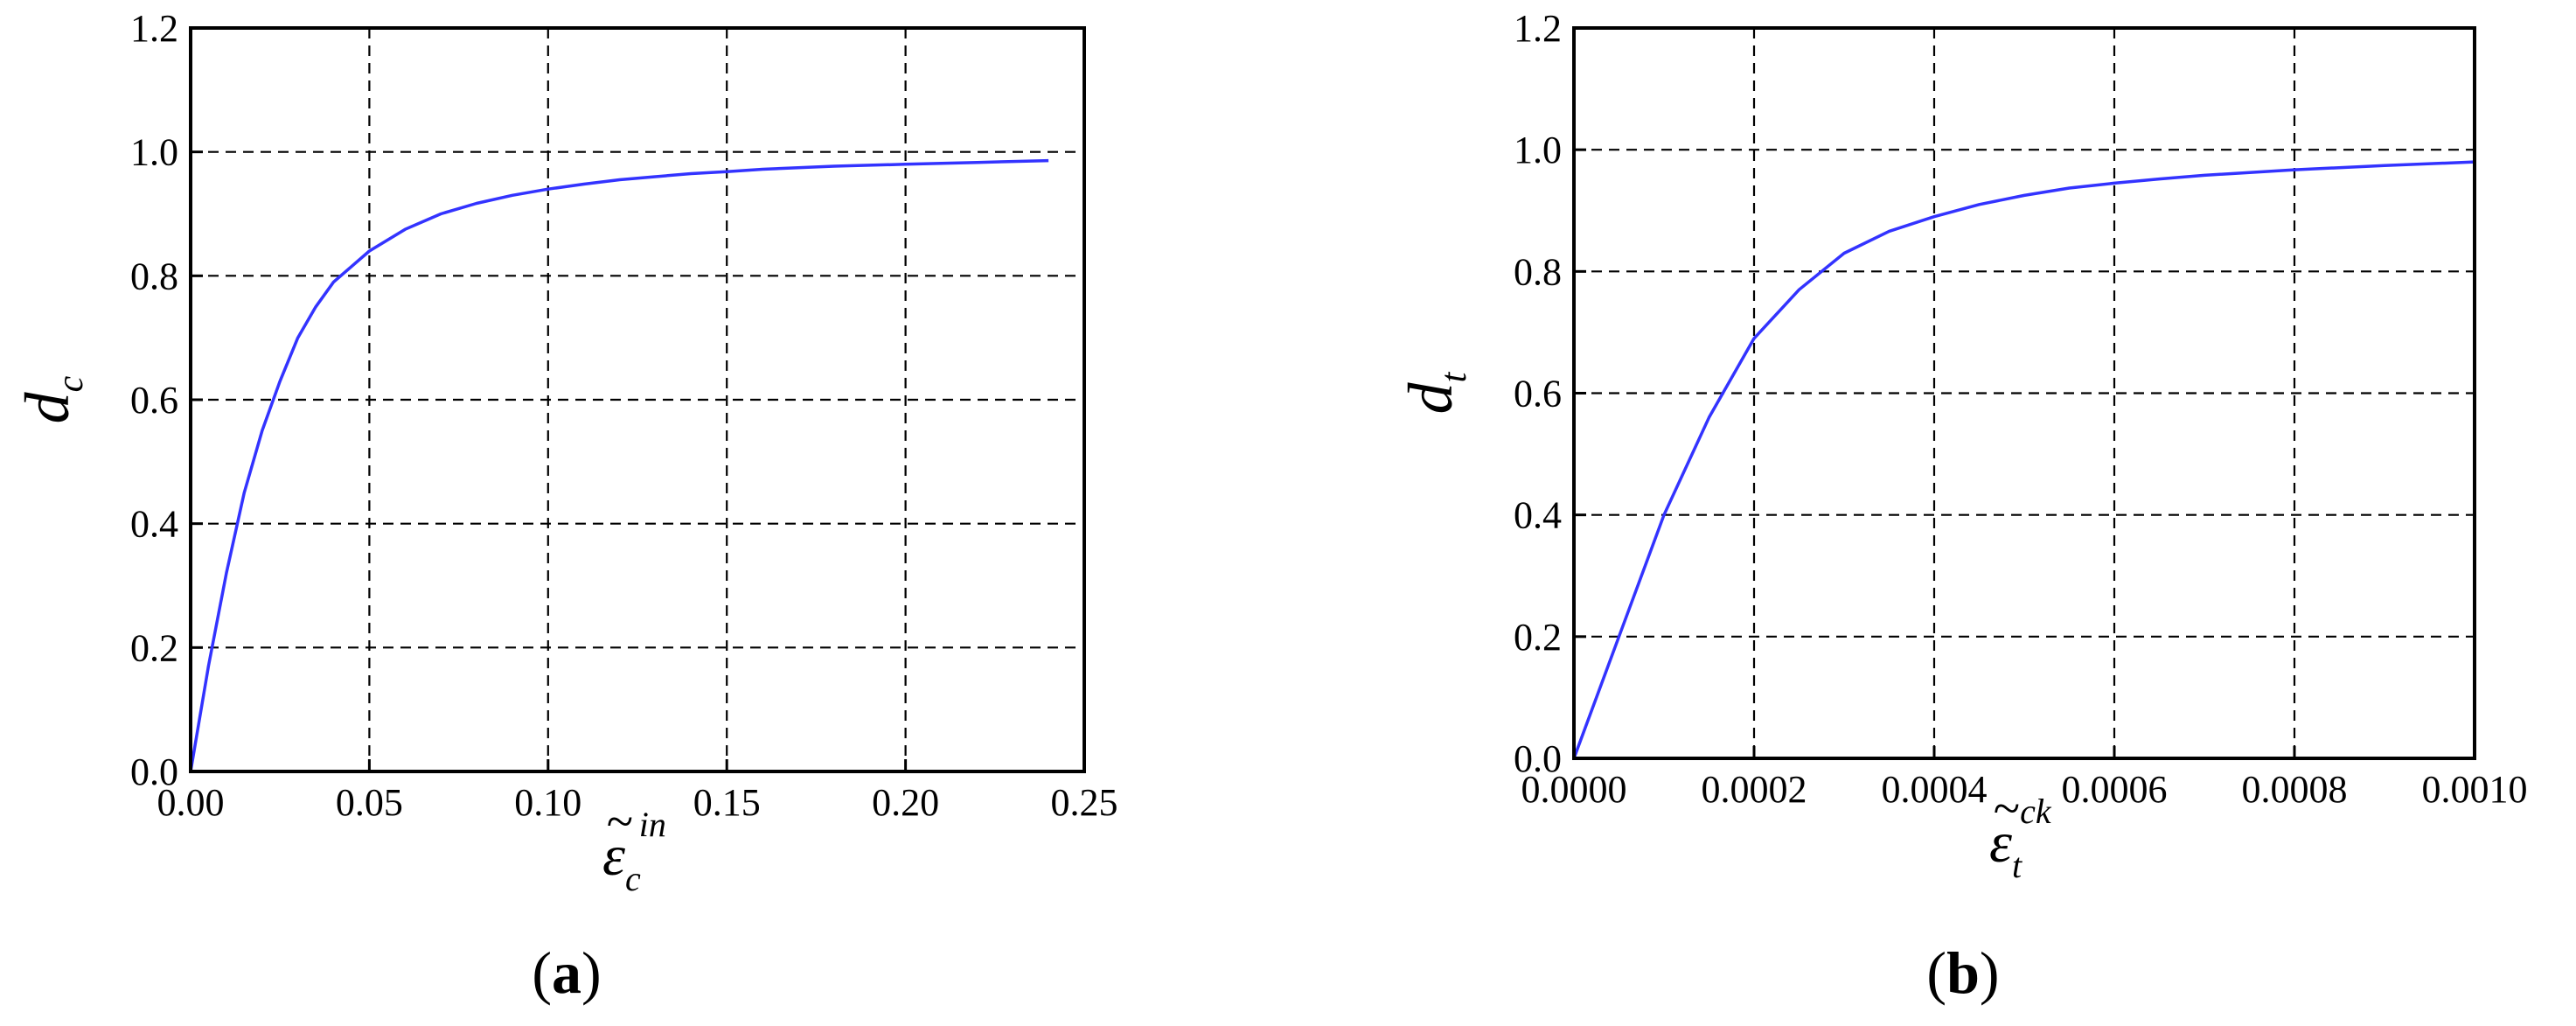 This screenshot has height=1026, width=2576. I want to click on x-tick-label: 0.05, so click(369, 802).